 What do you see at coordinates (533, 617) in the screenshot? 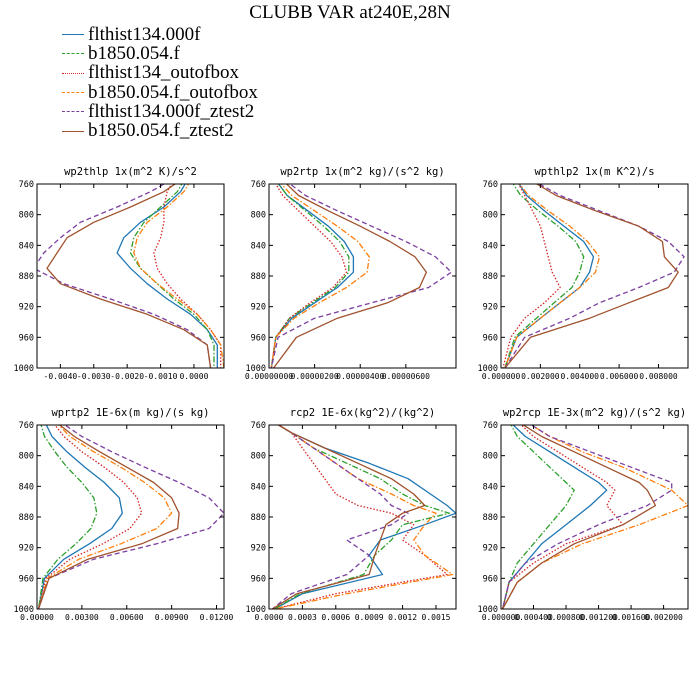
I see `x-tick-label: 0.000400` at bounding box center [533, 617].